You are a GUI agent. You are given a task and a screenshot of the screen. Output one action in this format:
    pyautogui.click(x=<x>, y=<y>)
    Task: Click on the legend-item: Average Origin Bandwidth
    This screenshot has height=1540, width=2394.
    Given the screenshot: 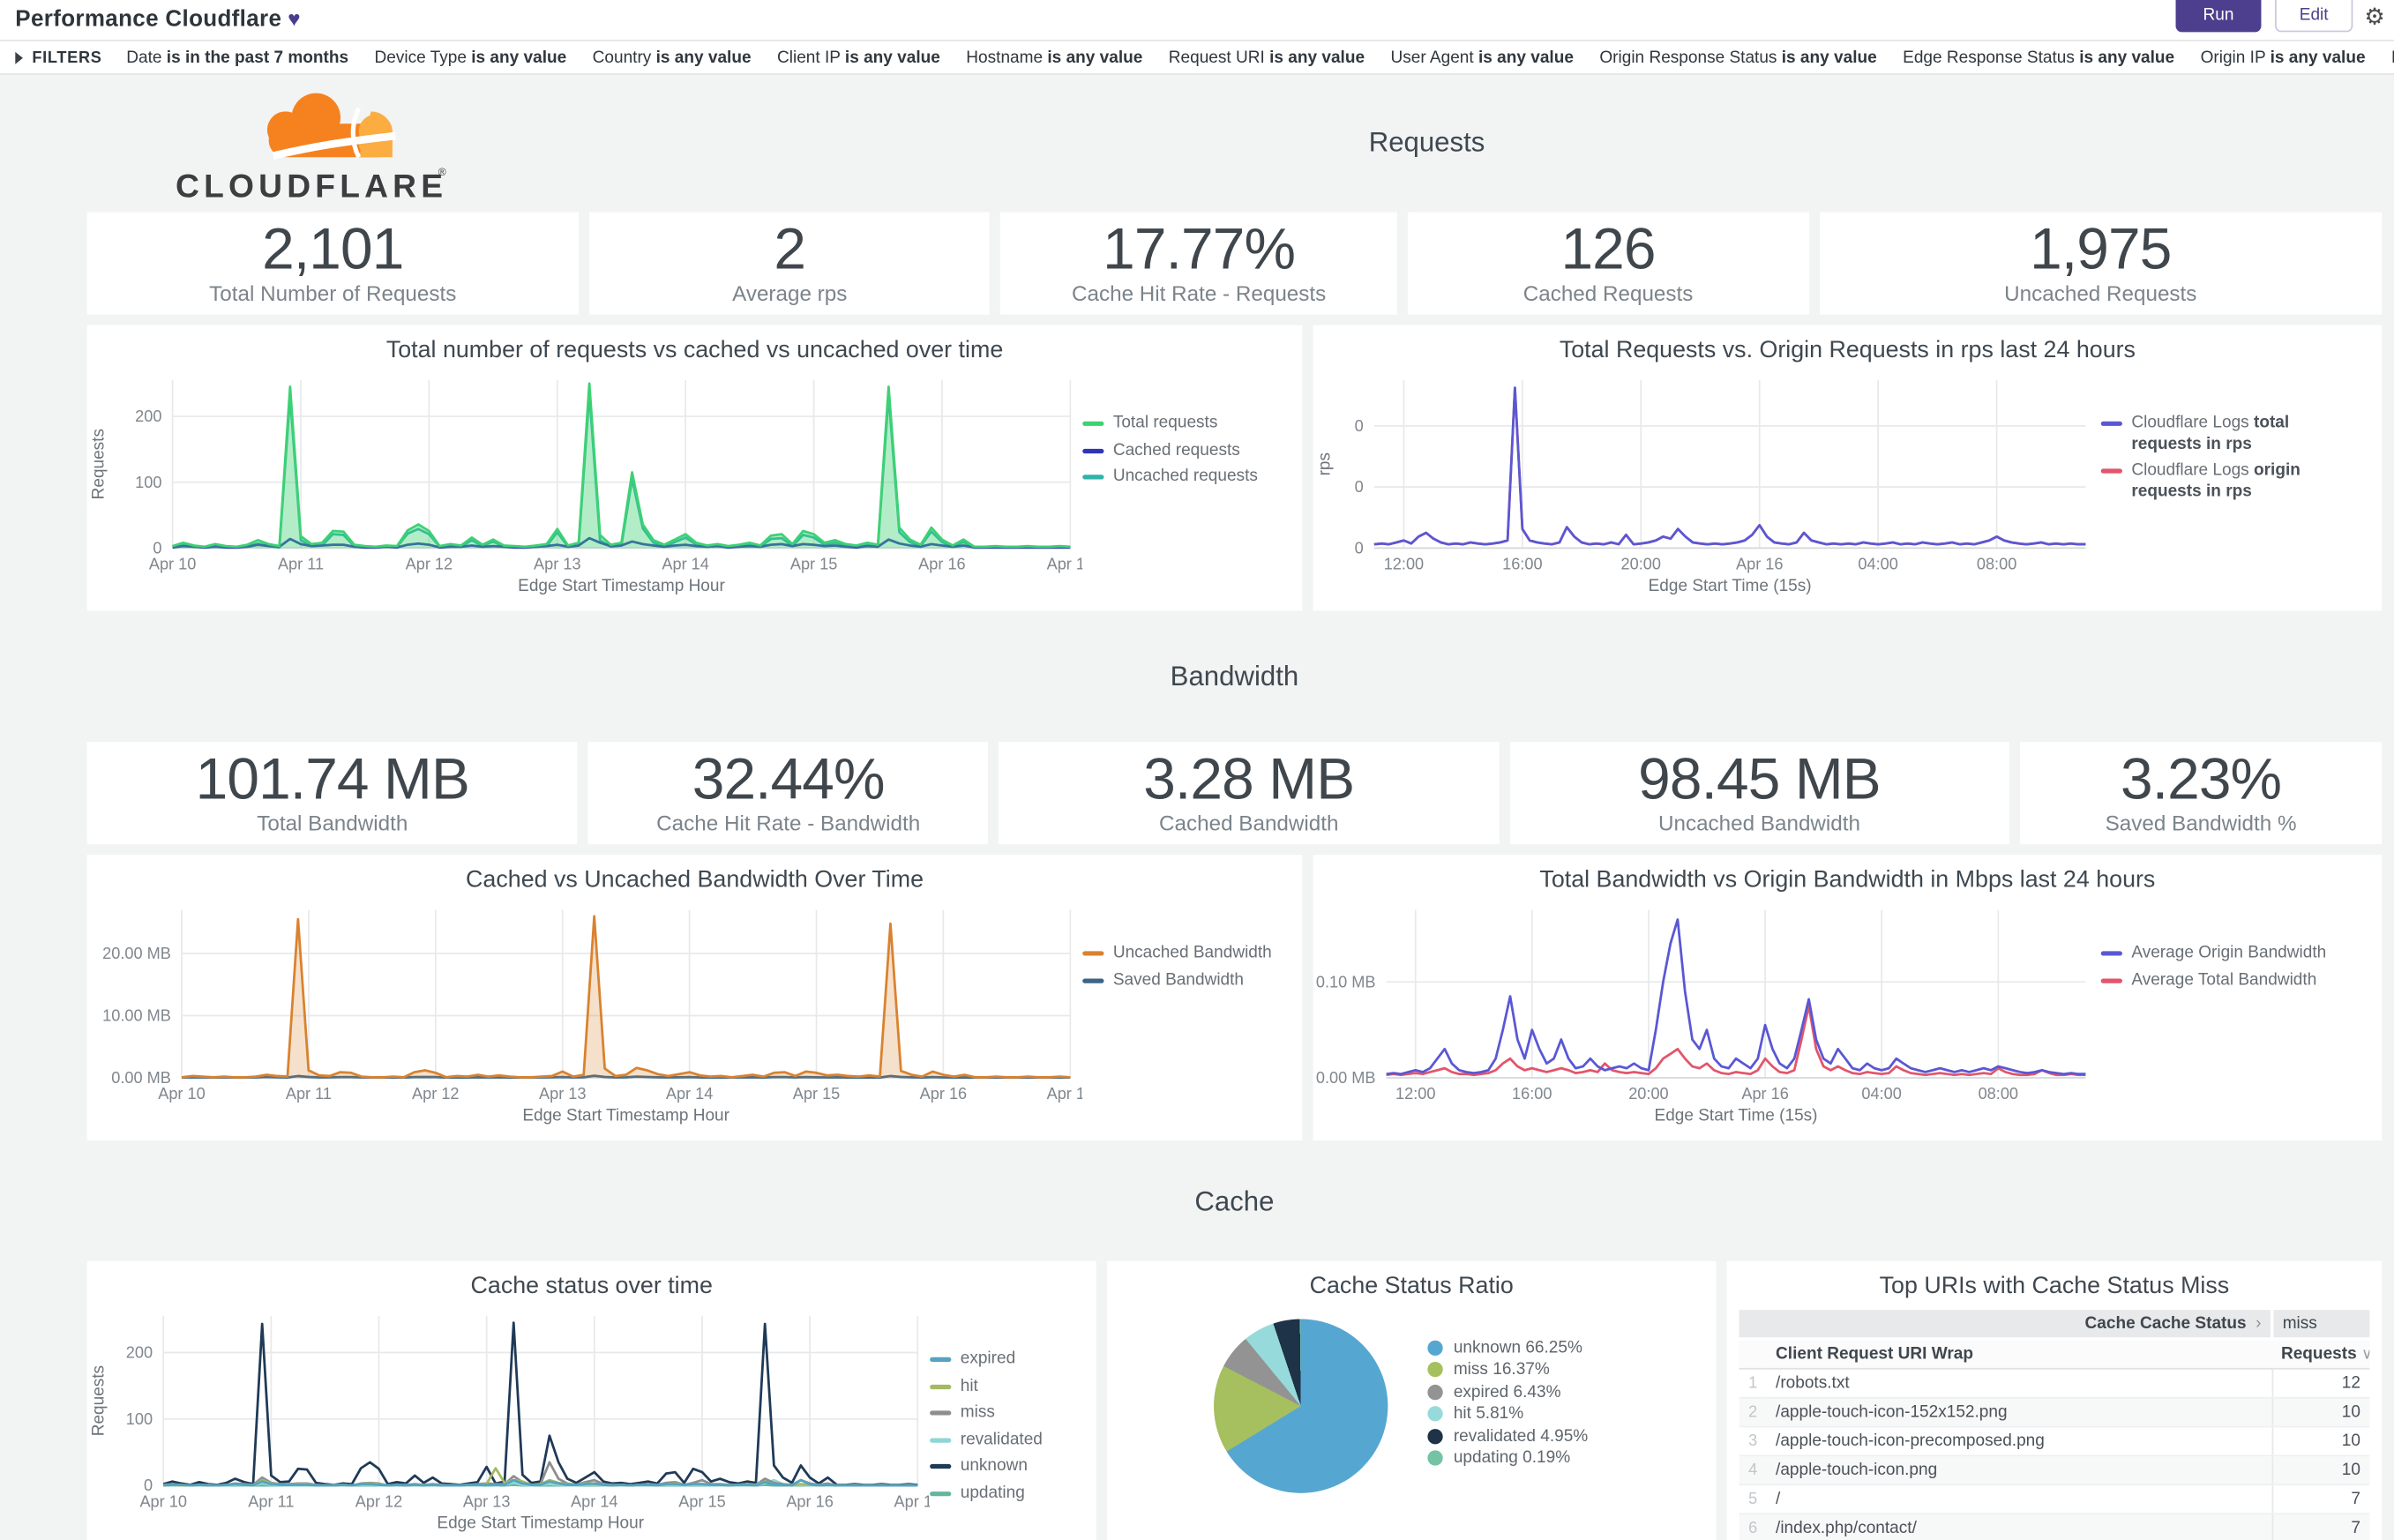 What is the action you would take?
    pyautogui.click(x=2215, y=953)
    